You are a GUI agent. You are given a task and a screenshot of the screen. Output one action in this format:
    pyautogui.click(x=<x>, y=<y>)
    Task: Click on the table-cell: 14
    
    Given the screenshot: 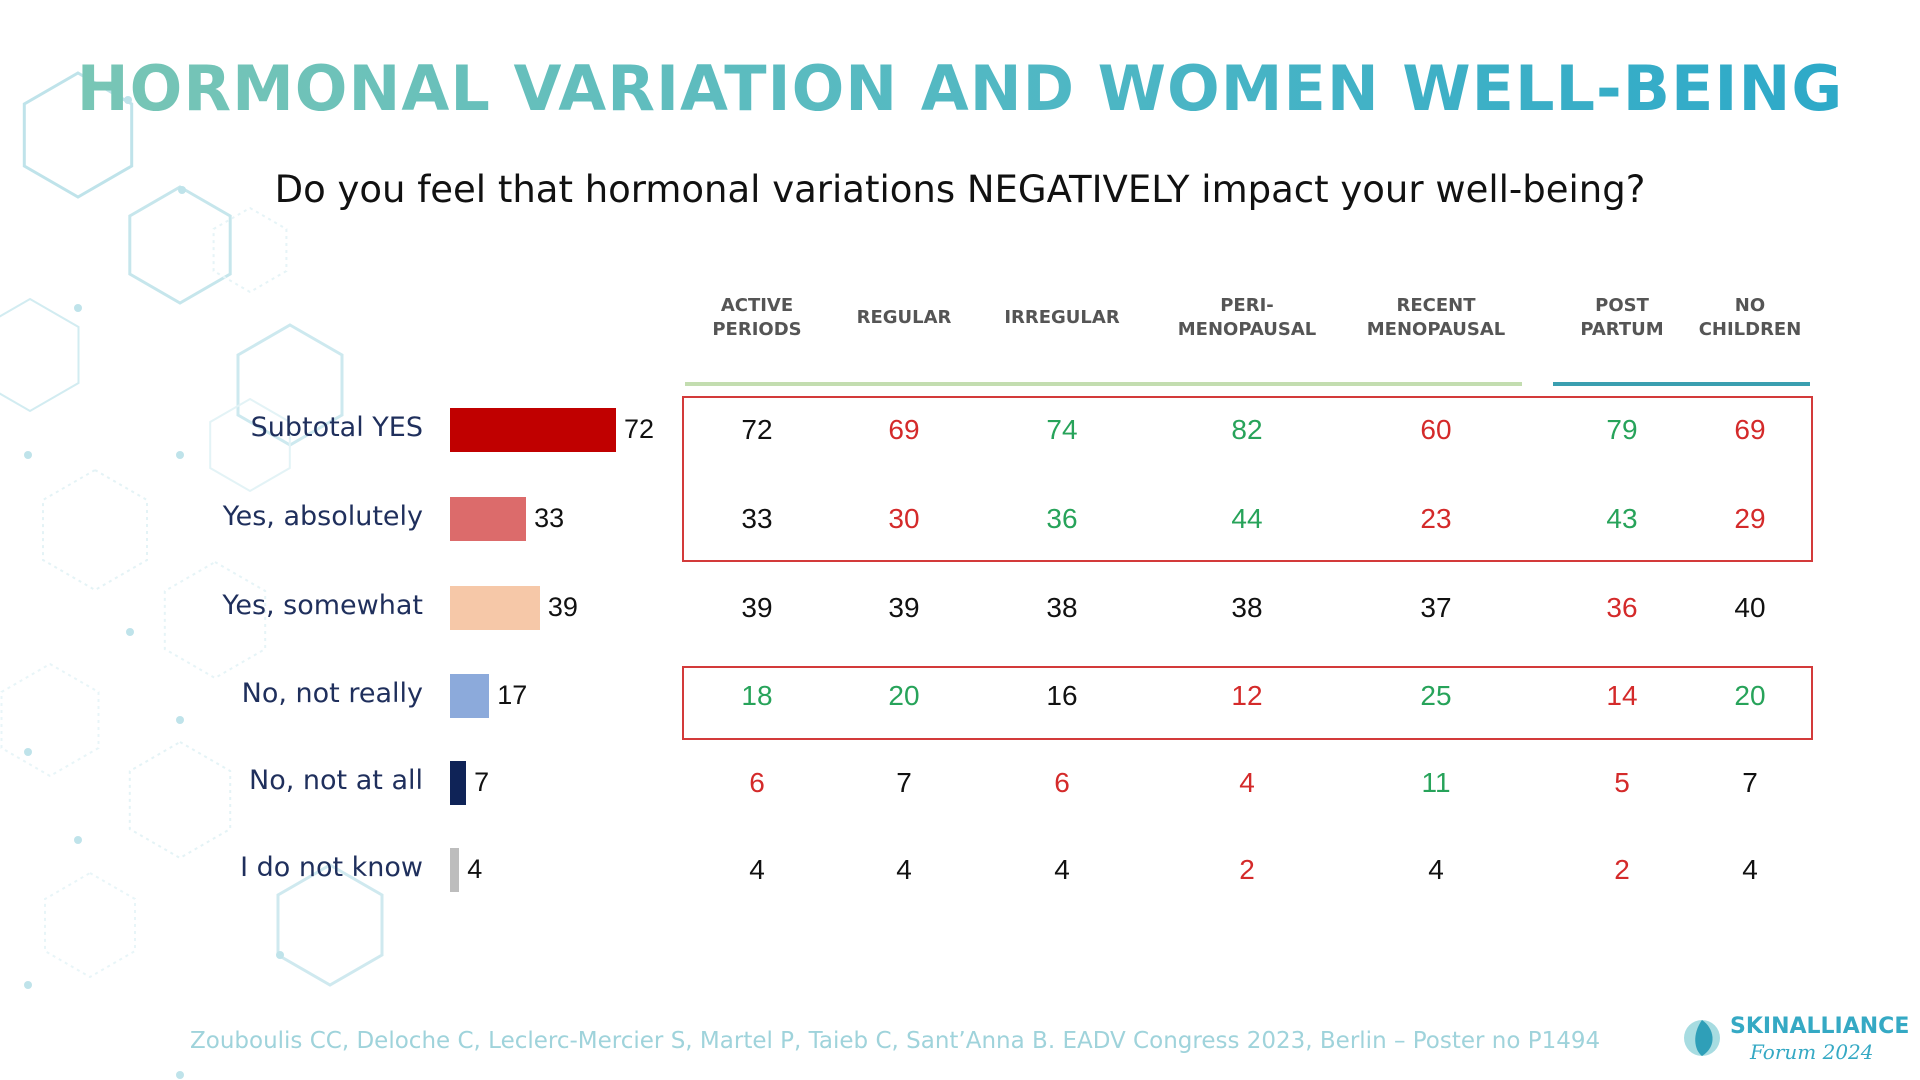 What is the action you would take?
    pyautogui.click(x=1622, y=695)
    